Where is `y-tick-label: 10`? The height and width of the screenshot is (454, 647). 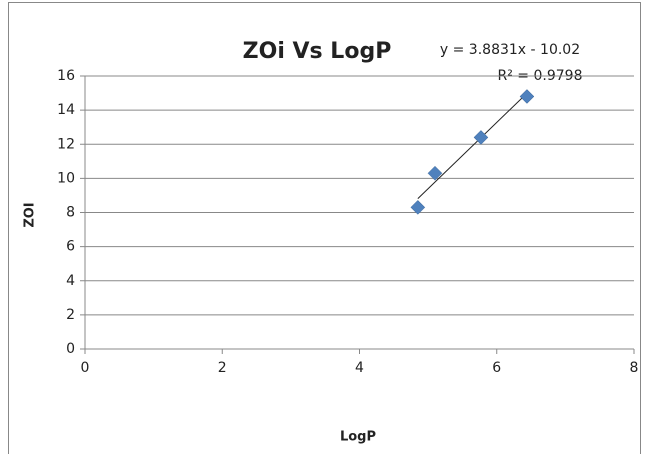
y-tick-label: 10 is located at coordinates (66, 178).